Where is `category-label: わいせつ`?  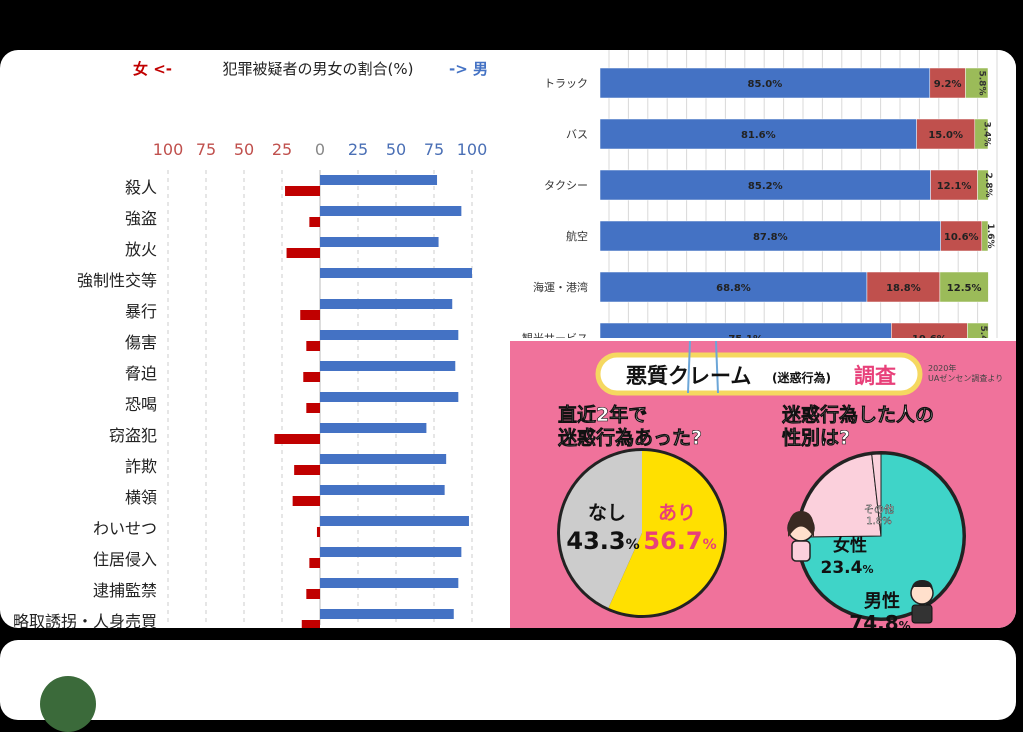
category-label: わいせつ is located at coordinates (125, 528).